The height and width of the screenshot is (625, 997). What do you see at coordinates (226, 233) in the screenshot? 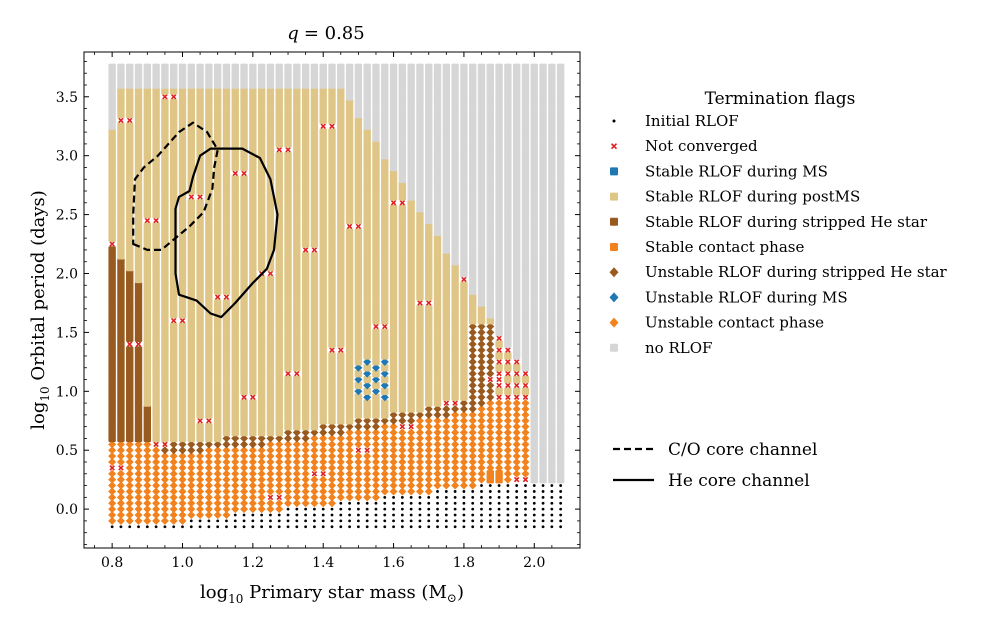
I see `he-core-channel-contour` at bounding box center [226, 233].